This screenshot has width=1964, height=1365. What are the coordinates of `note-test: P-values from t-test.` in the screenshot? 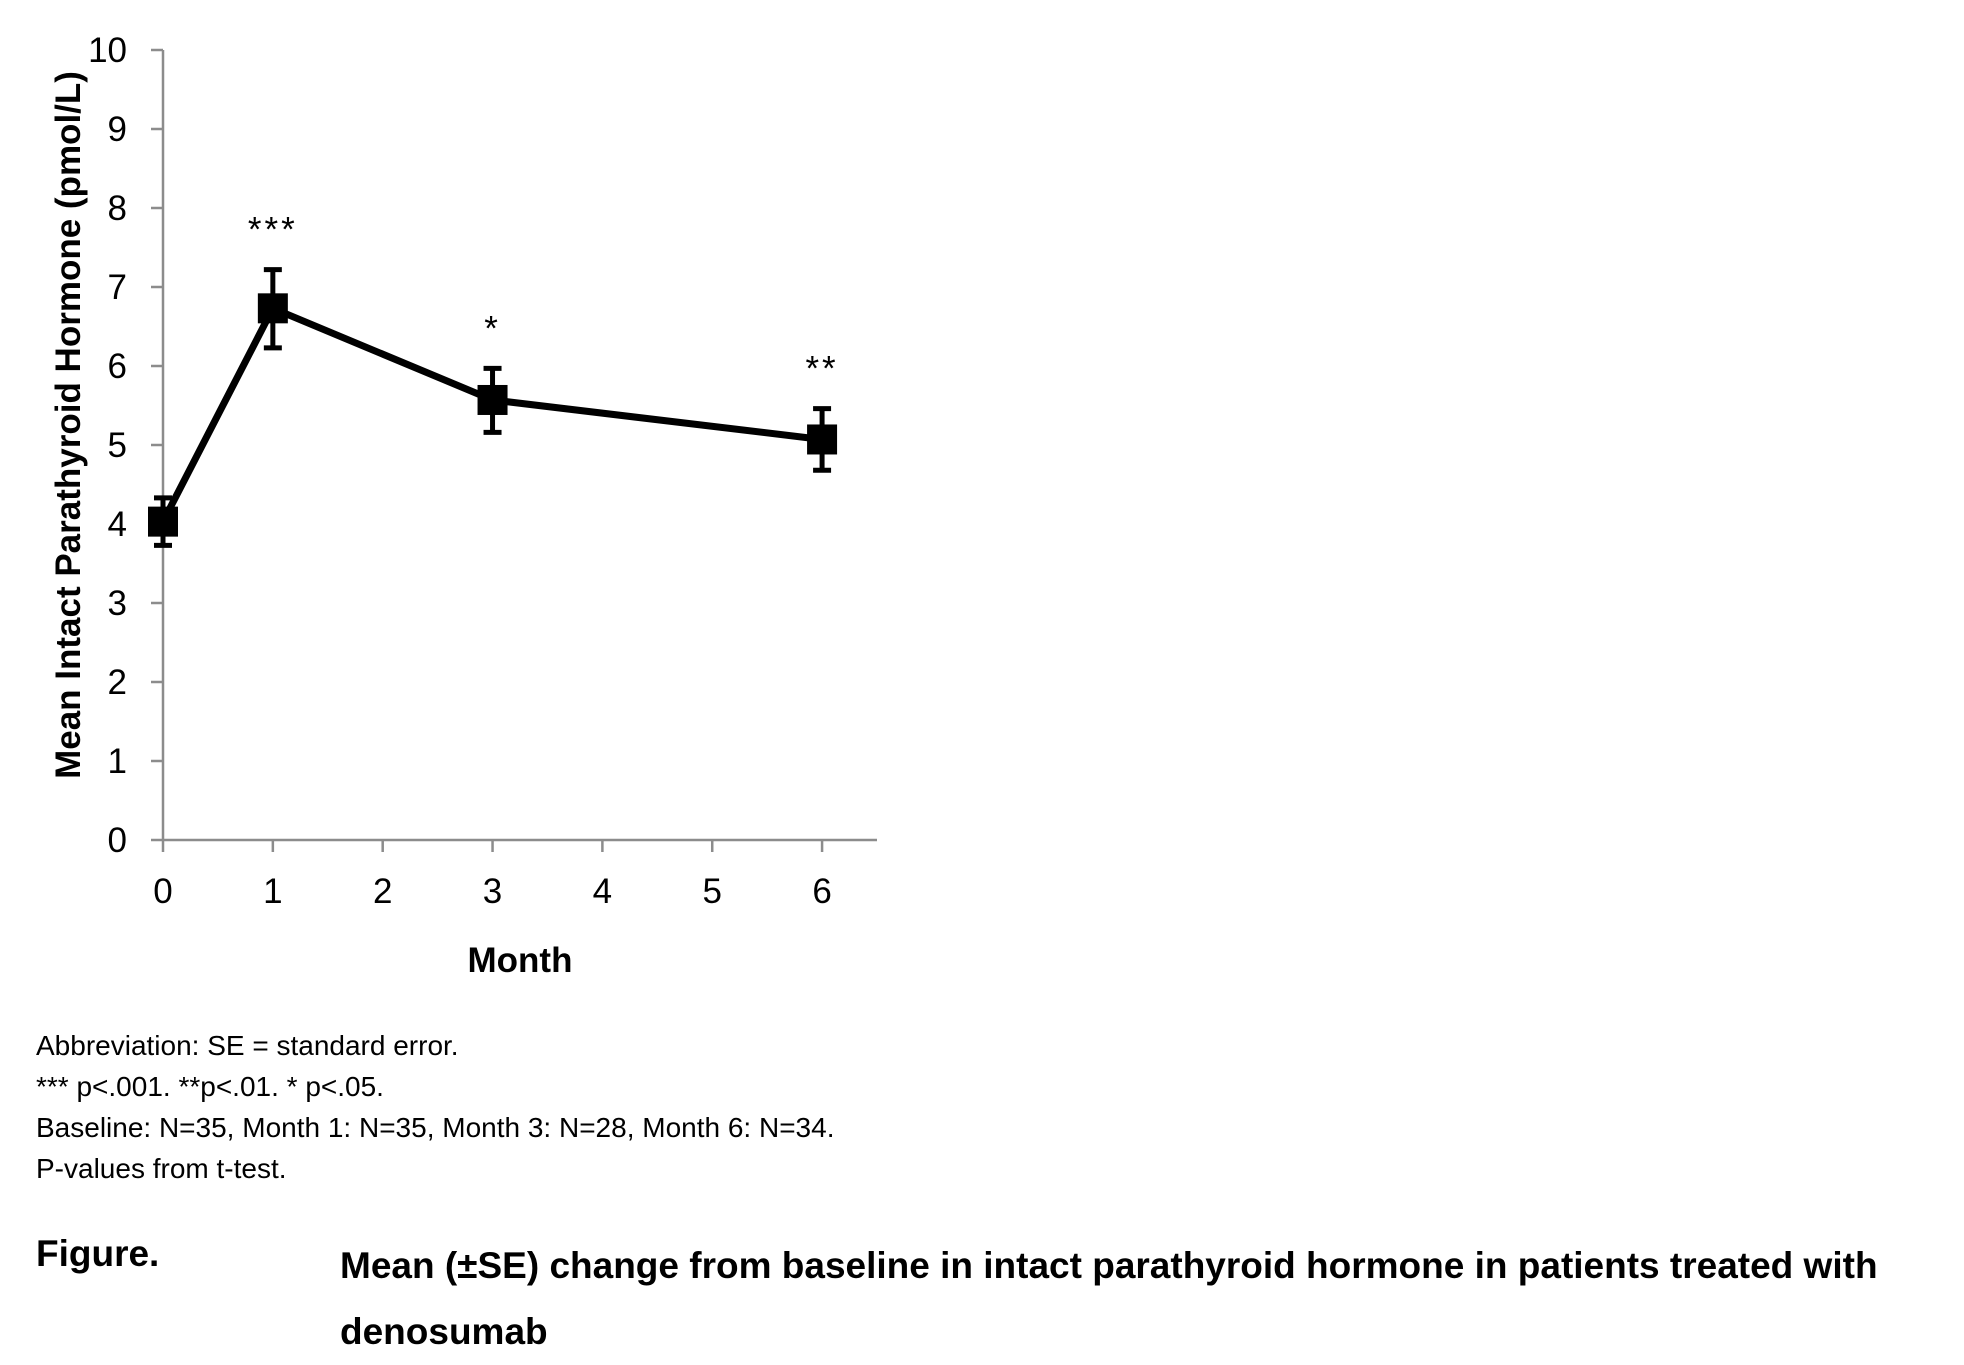 It's located at (161, 1168).